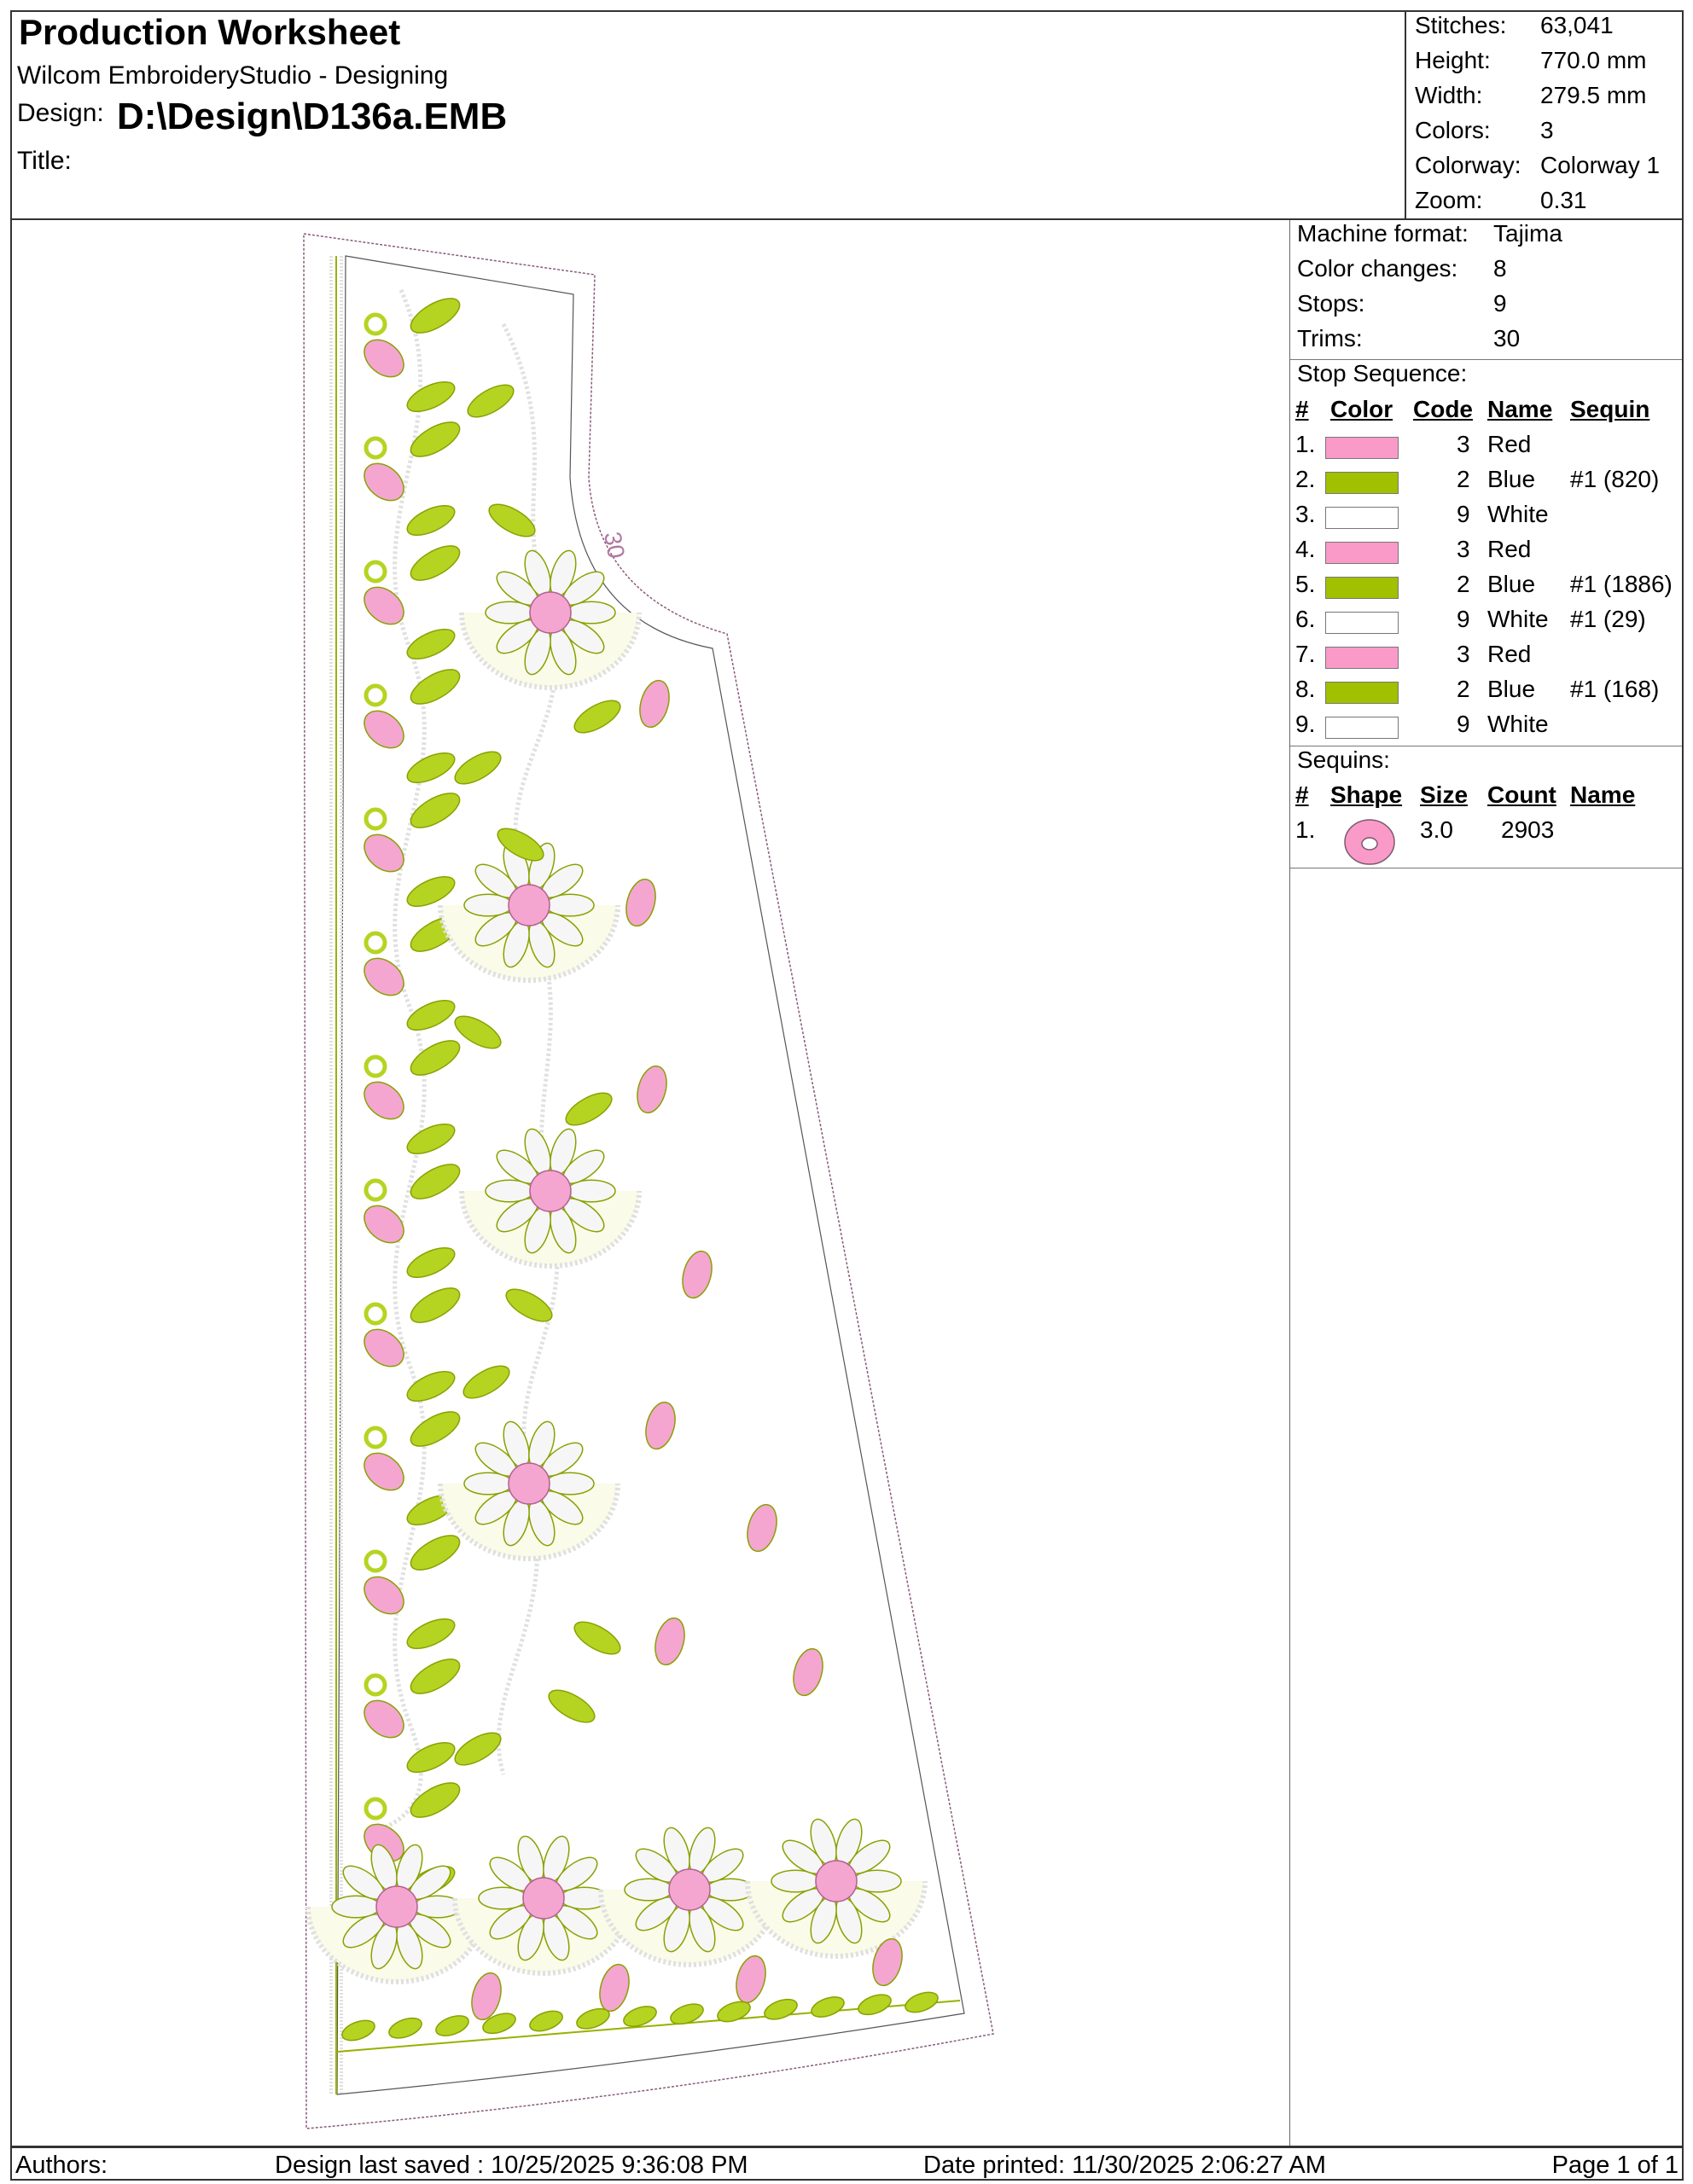 Image resolution: width=1693 pixels, height=2184 pixels. Describe the element at coordinates (1520, 409) in the screenshot. I see `col-header-name: Name` at that location.